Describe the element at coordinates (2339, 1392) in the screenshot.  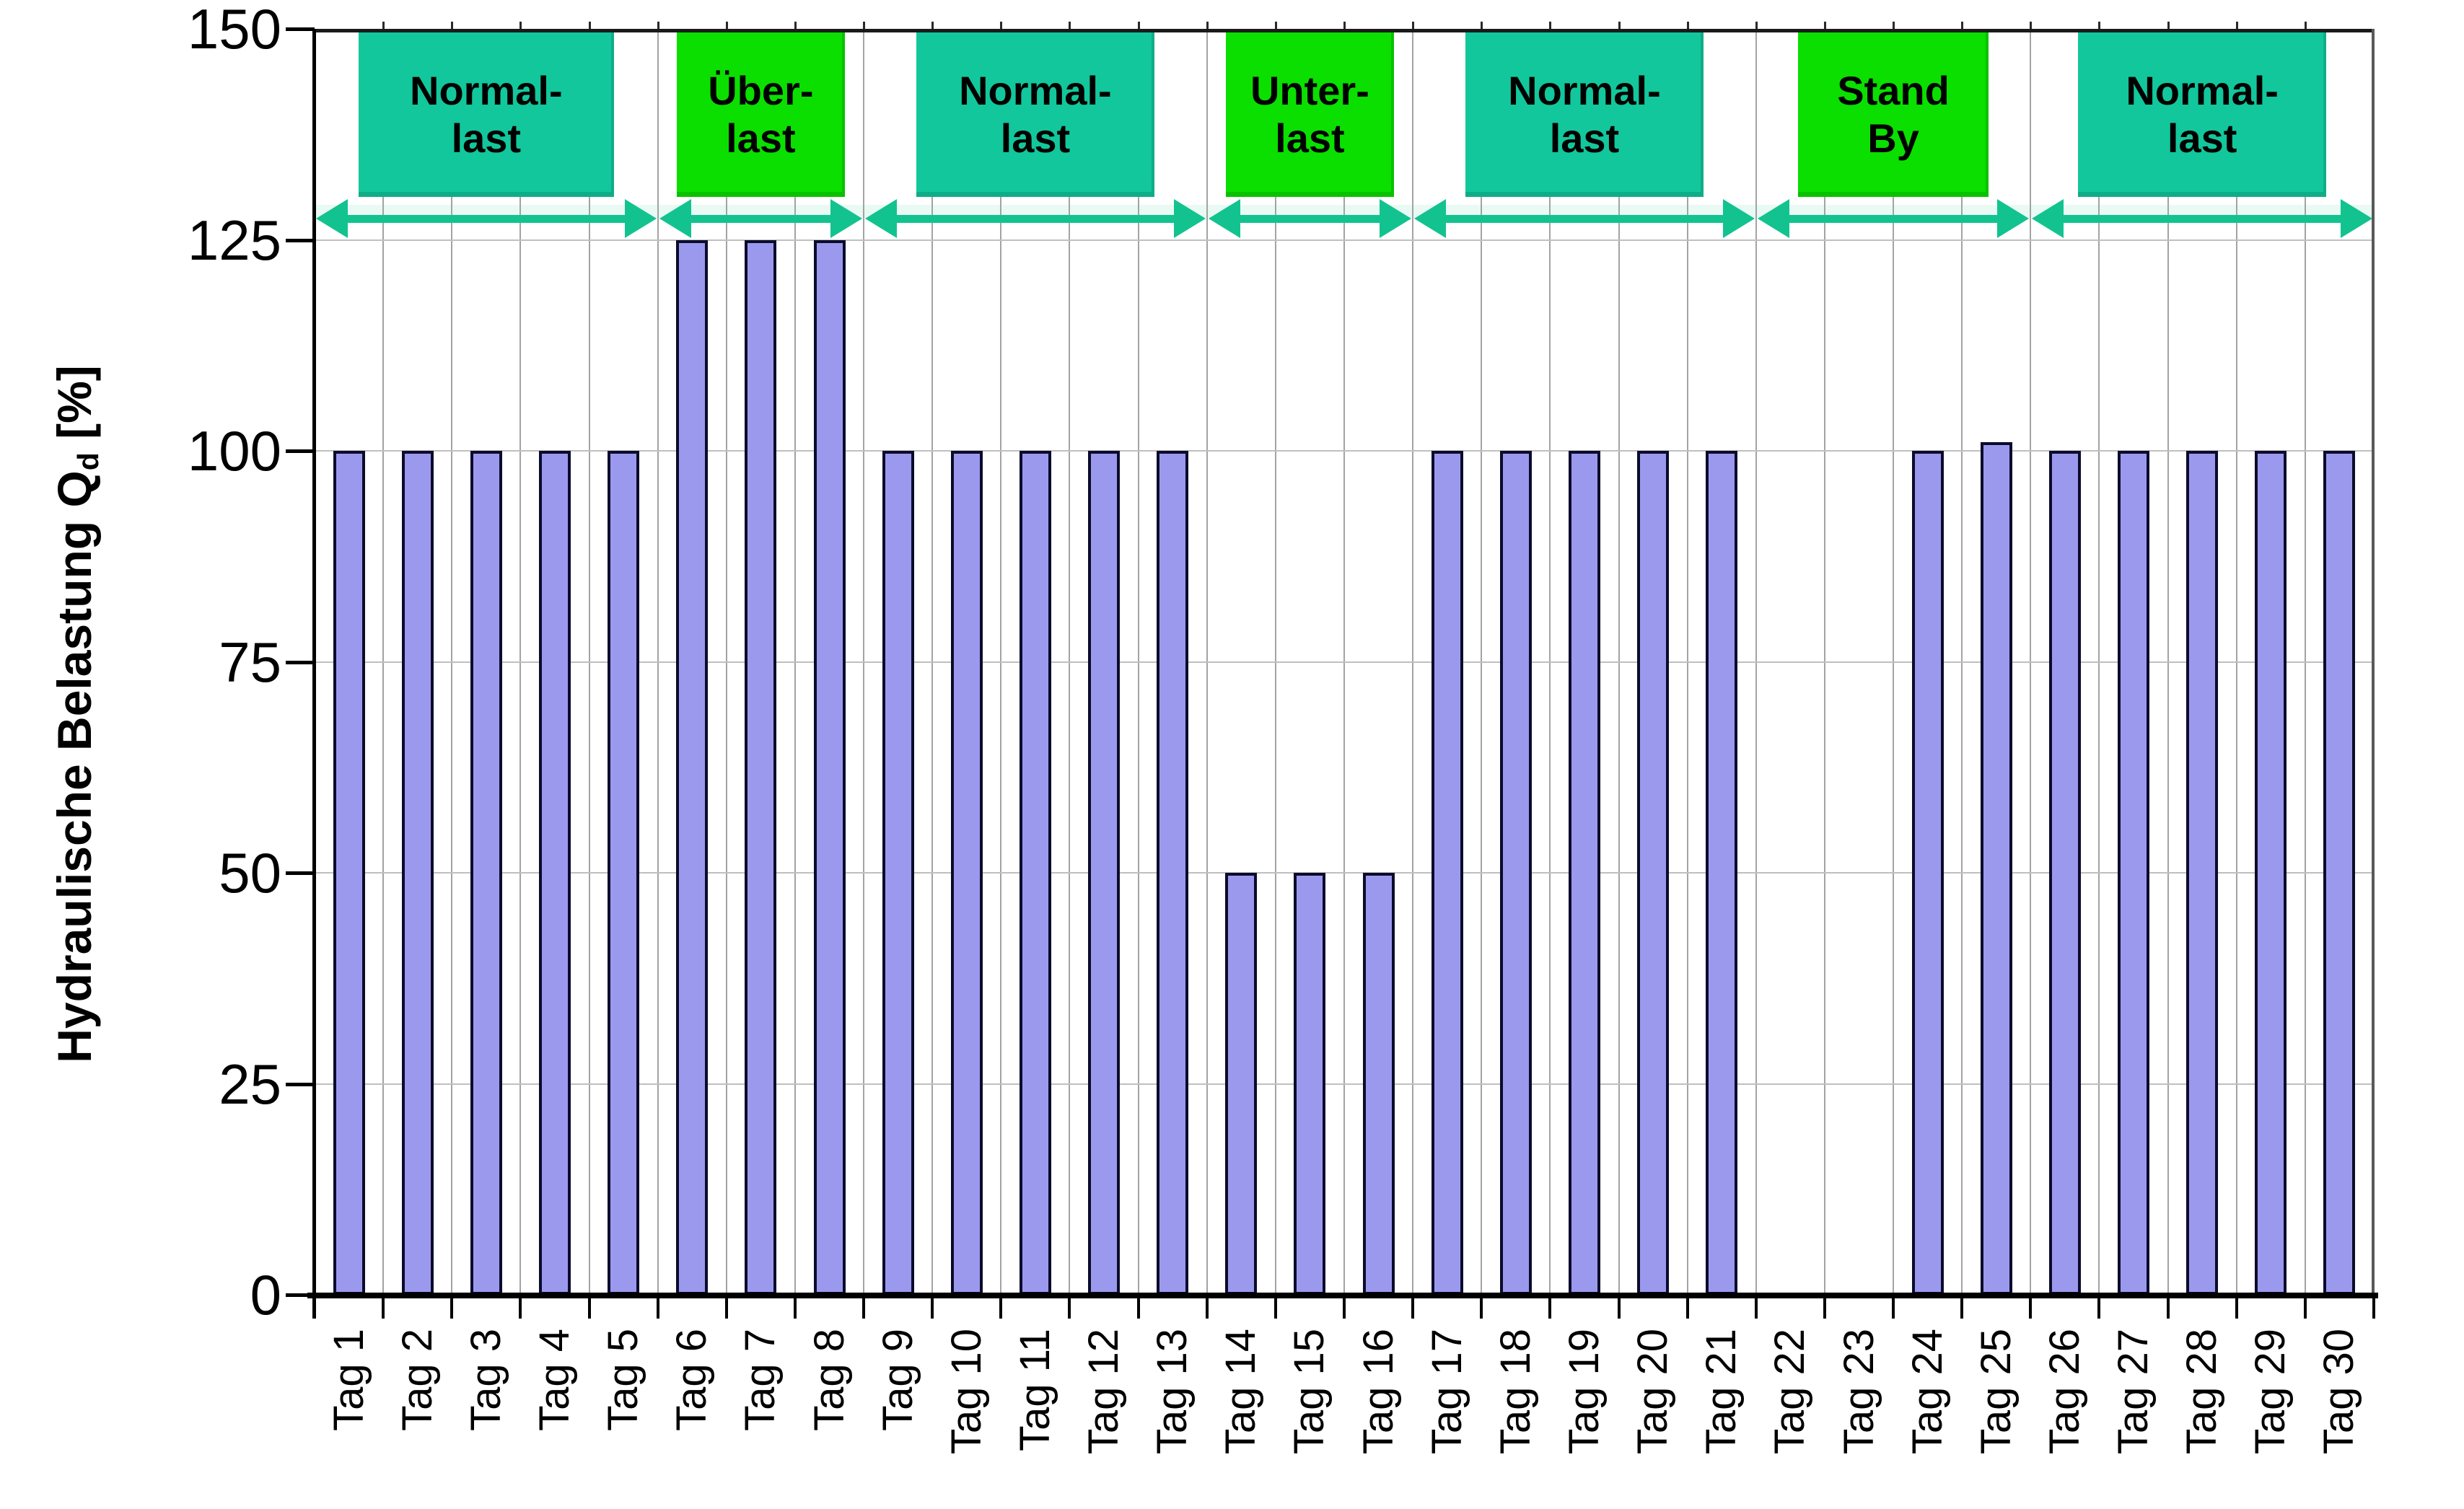
I see `x-tick-label: Tag 30` at that location.